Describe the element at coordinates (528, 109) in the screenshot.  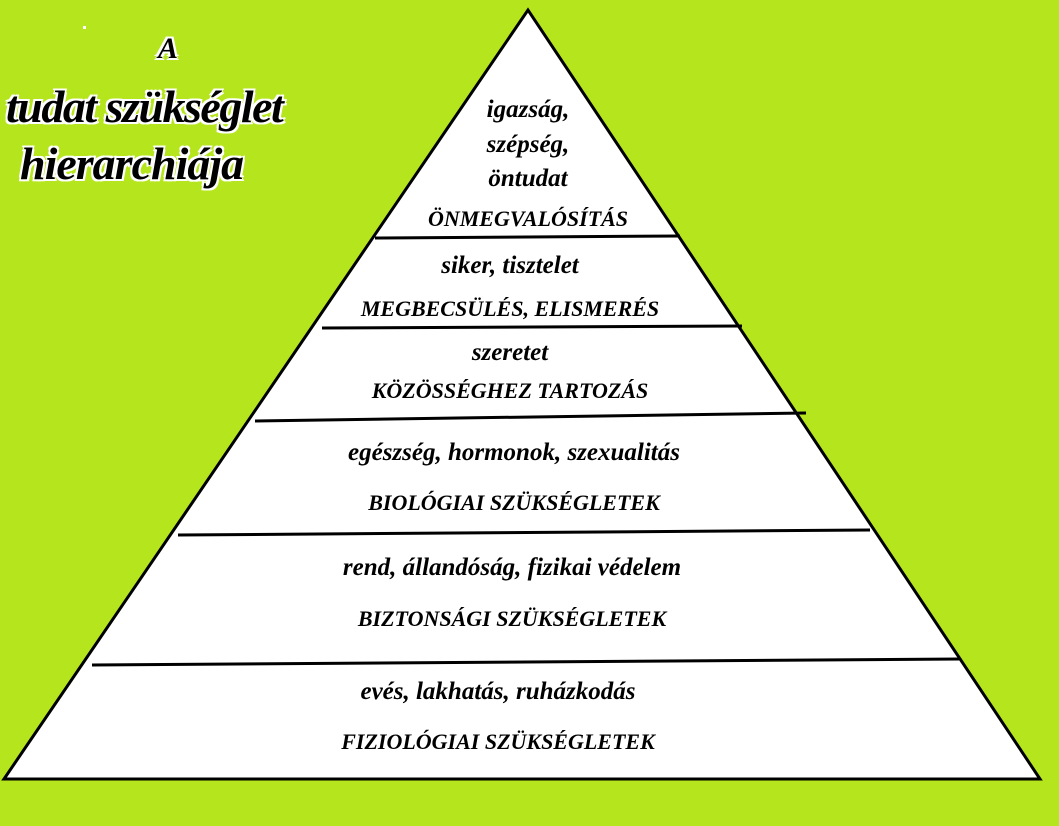
I see `level-examples: igazság,` at that location.